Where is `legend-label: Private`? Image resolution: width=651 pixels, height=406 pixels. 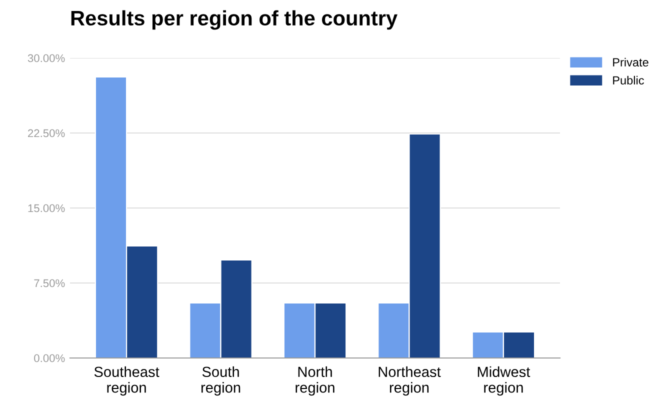
legend-label: Private is located at coordinates (630, 62).